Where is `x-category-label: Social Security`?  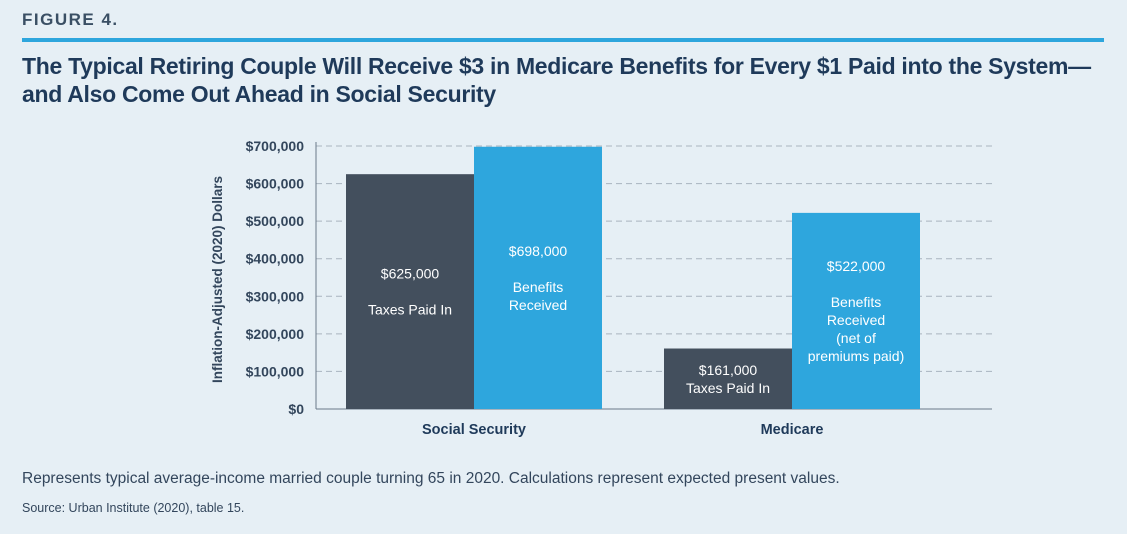 x-category-label: Social Security is located at coordinates (474, 430).